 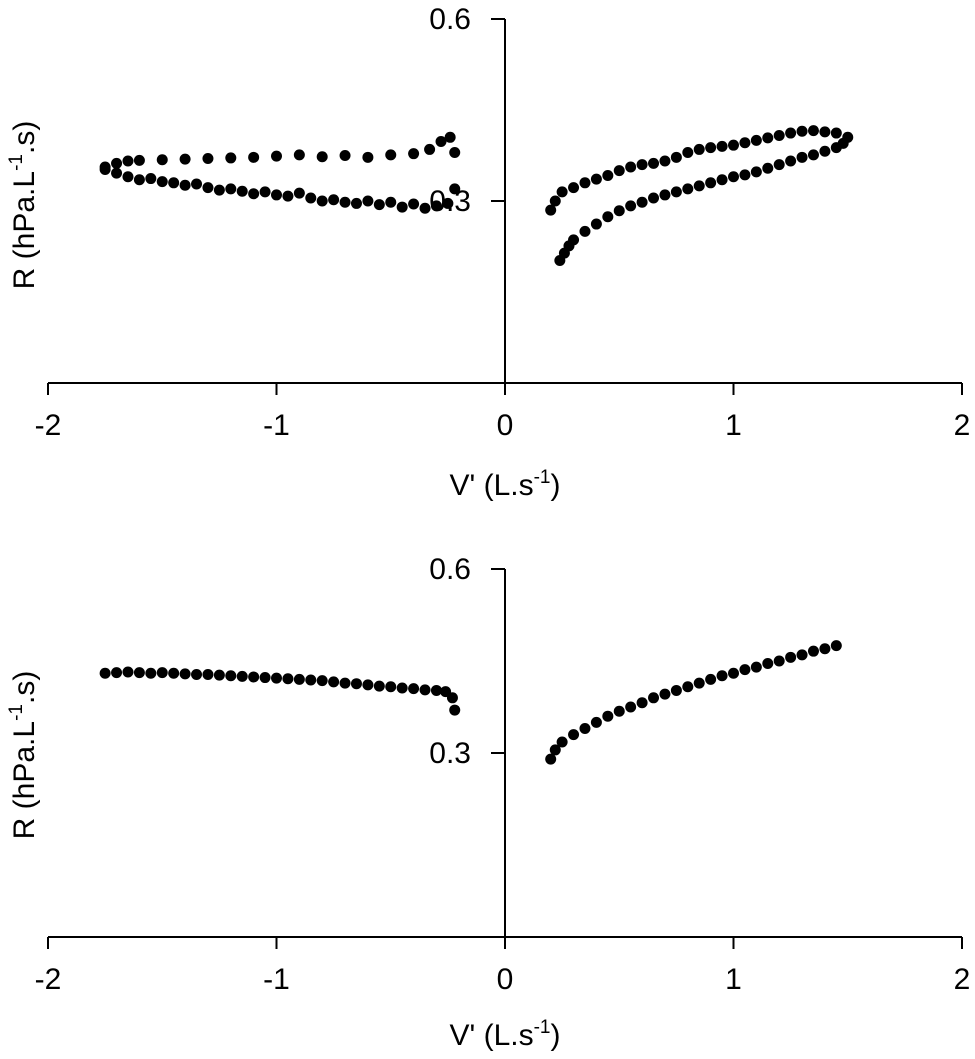 I want to click on x-tick-label: 2, so click(x=962, y=425).